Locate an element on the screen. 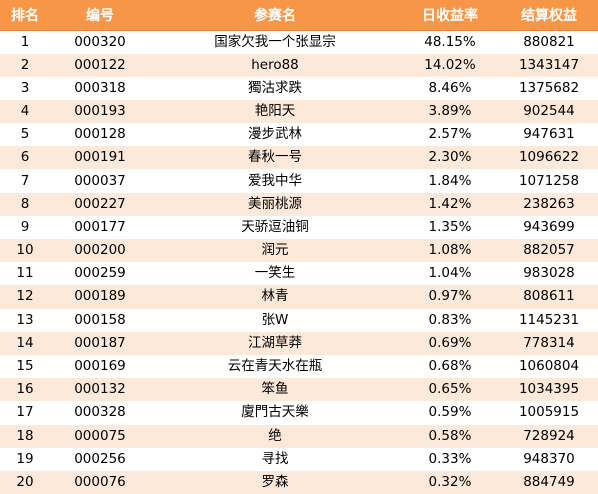  cell-contestant-name: 罗森 is located at coordinates (275, 482).